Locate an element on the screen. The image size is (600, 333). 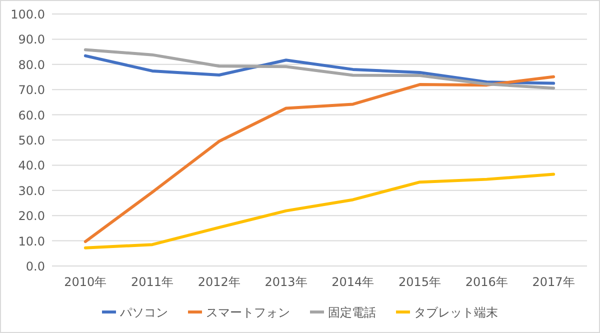
legend-label: タブレット端末 is located at coordinates (456, 313).